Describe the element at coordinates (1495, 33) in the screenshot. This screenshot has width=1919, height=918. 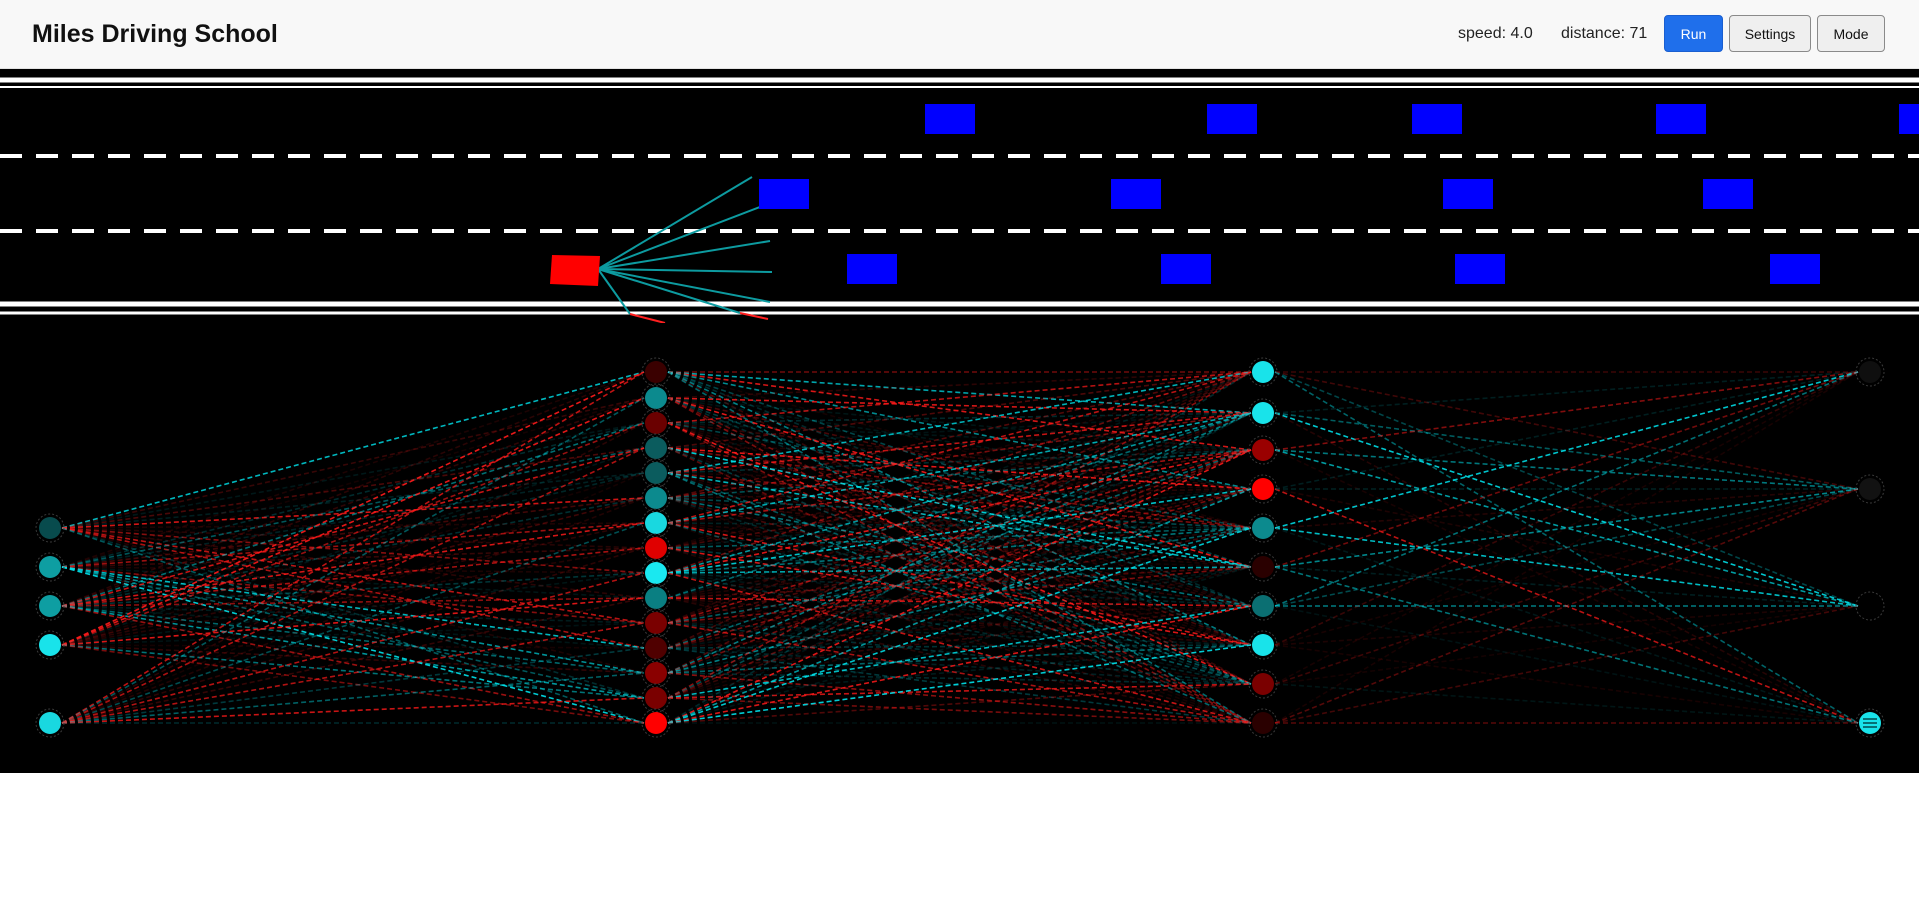
I see `speed-readout: speed: 4.0` at that location.